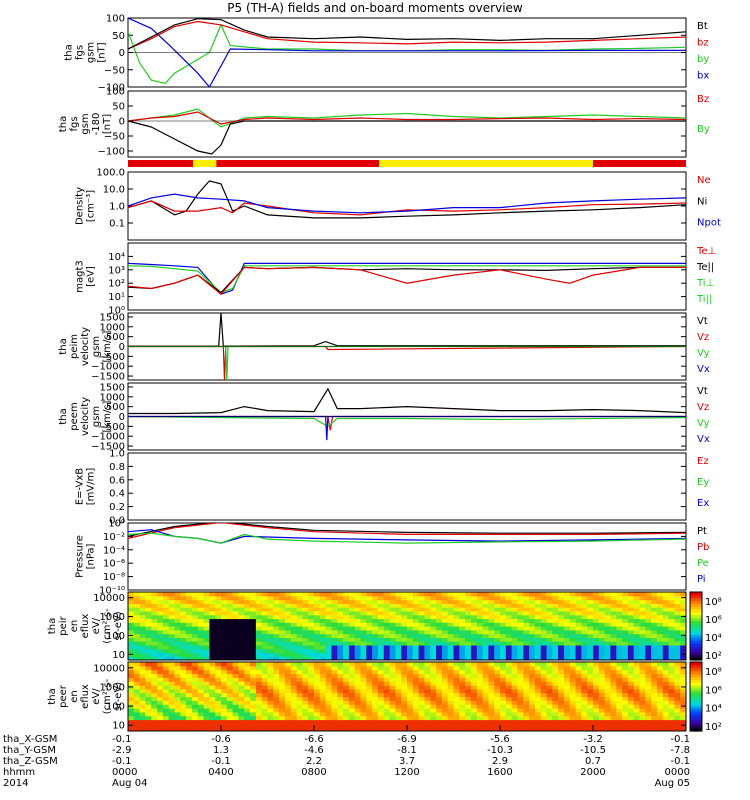 The width and height of the screenshot is (750, 800). I want to click on series-line, so click(407, 421).